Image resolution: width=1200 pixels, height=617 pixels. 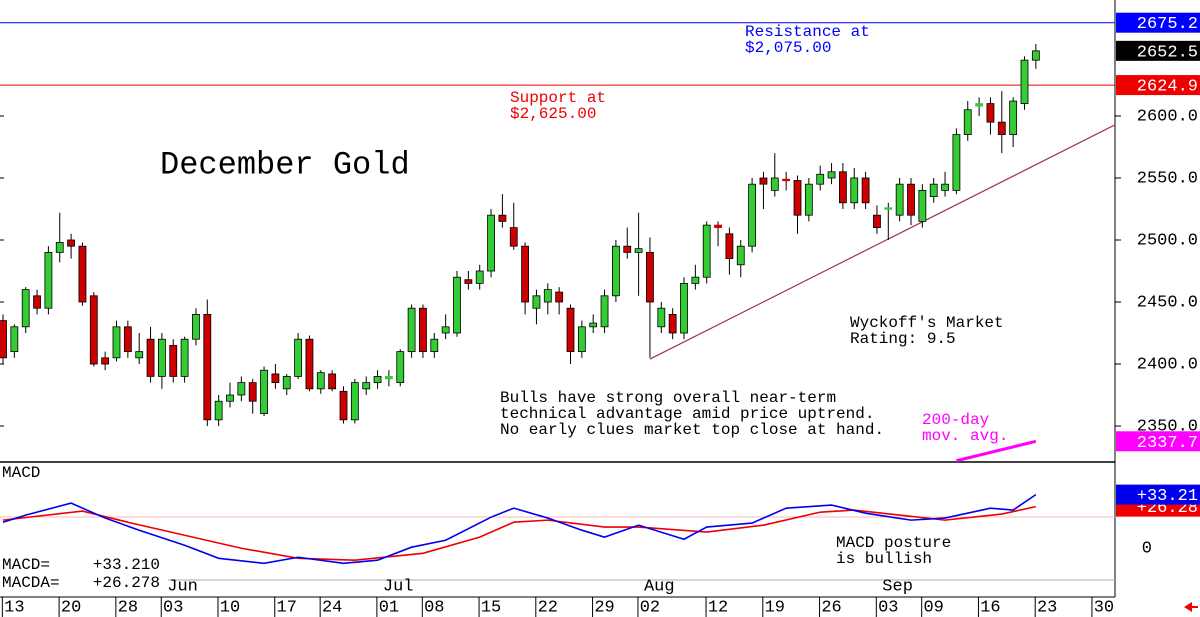 What do you see at coordinates (1167, 240) in the screenshot?
I see `y-tick-label: 2500.0` at bounding box center [1167, 240].